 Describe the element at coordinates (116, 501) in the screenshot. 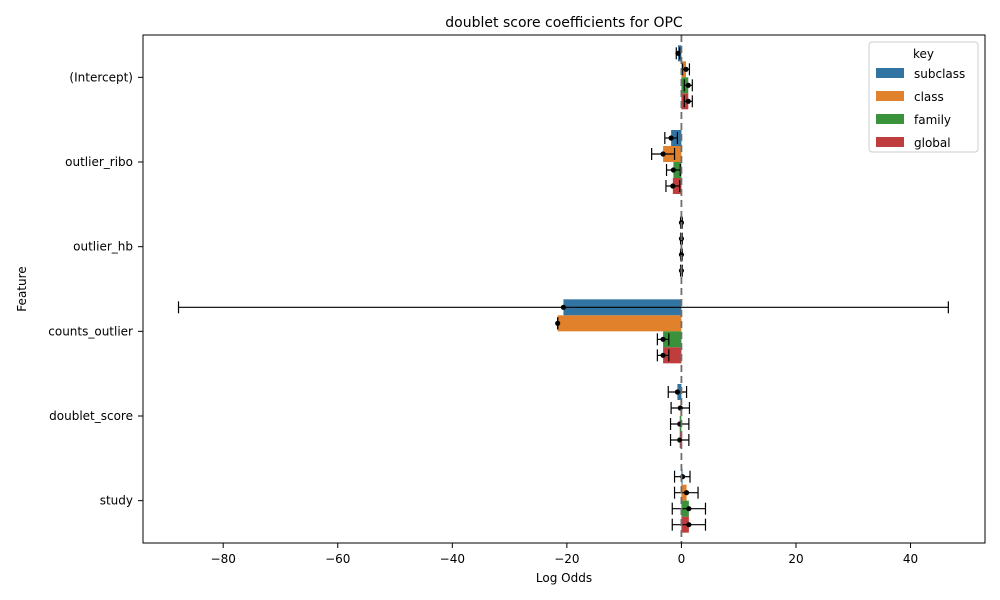

I see `y-tick-label-5: study` at that location.